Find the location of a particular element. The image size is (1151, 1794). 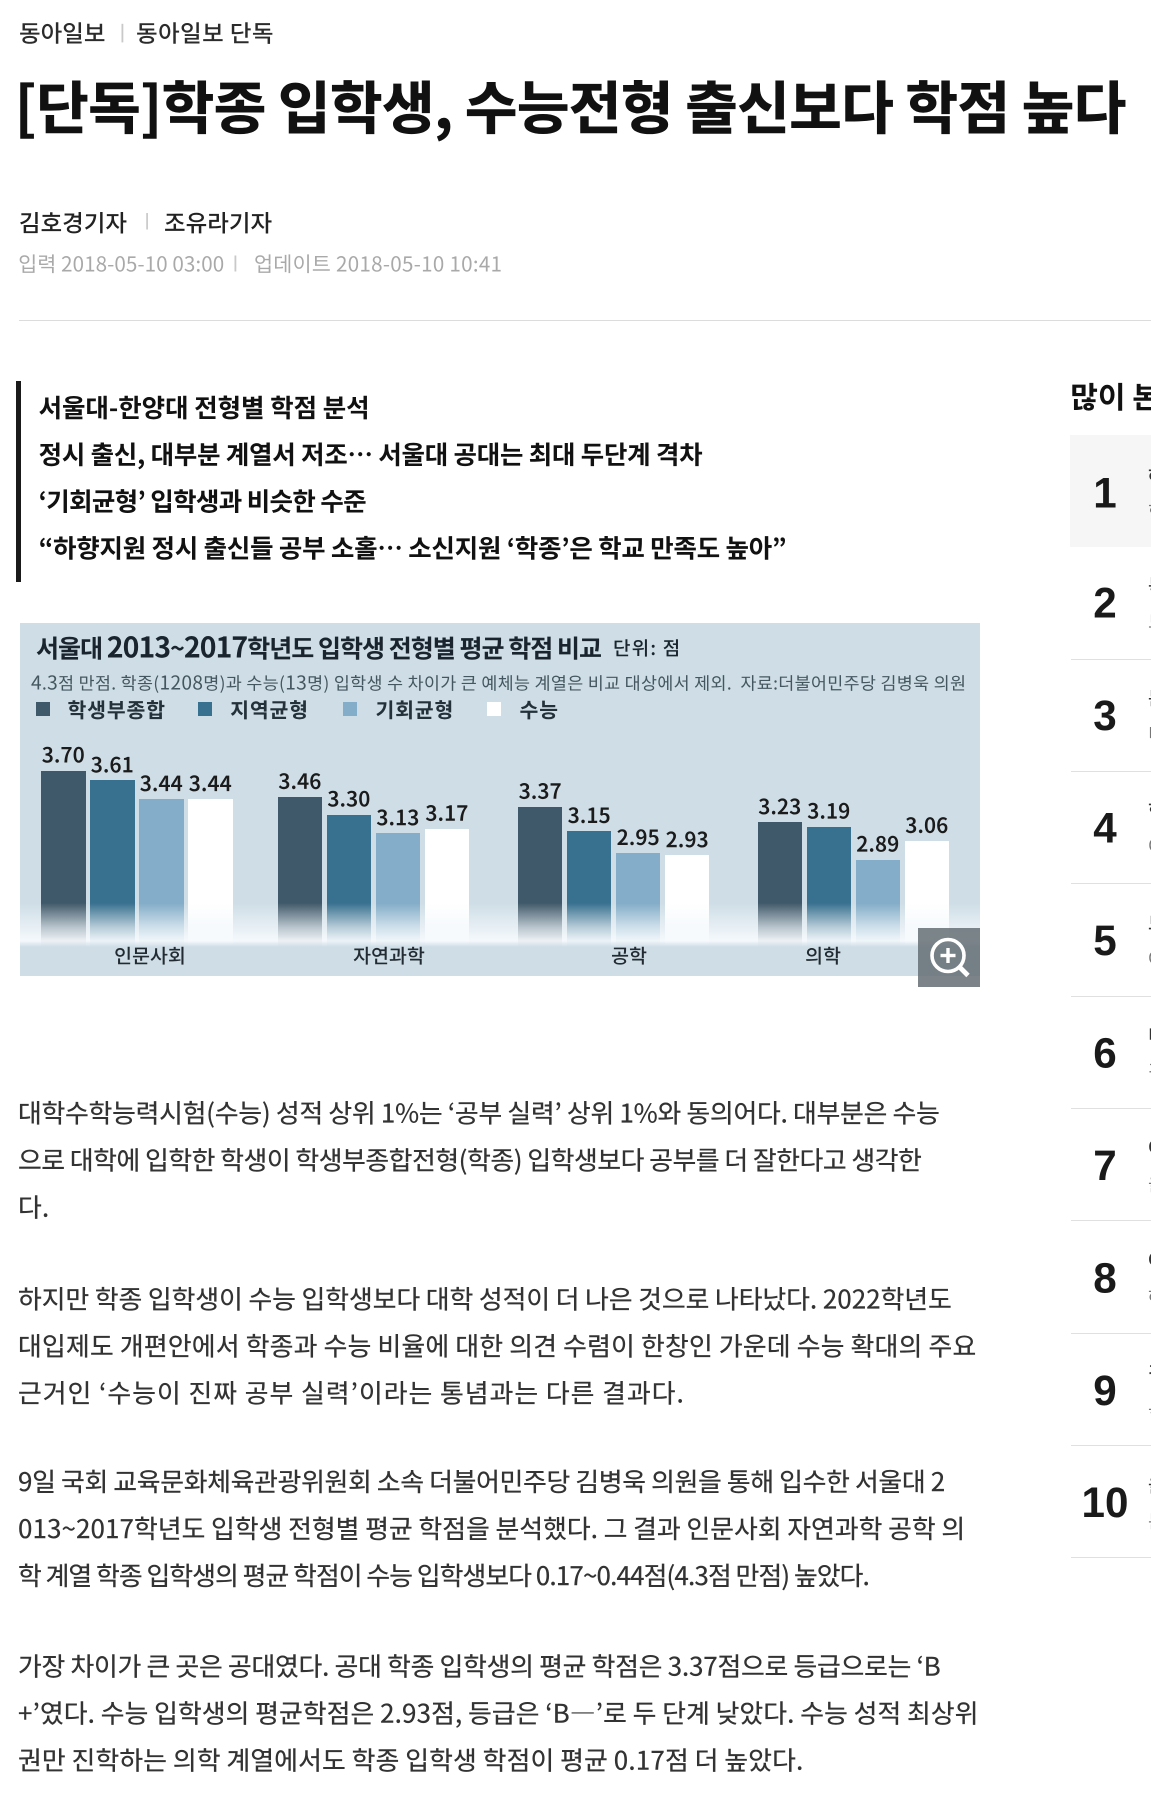

svg-text: 5 is located at coordinates (1104, 940).